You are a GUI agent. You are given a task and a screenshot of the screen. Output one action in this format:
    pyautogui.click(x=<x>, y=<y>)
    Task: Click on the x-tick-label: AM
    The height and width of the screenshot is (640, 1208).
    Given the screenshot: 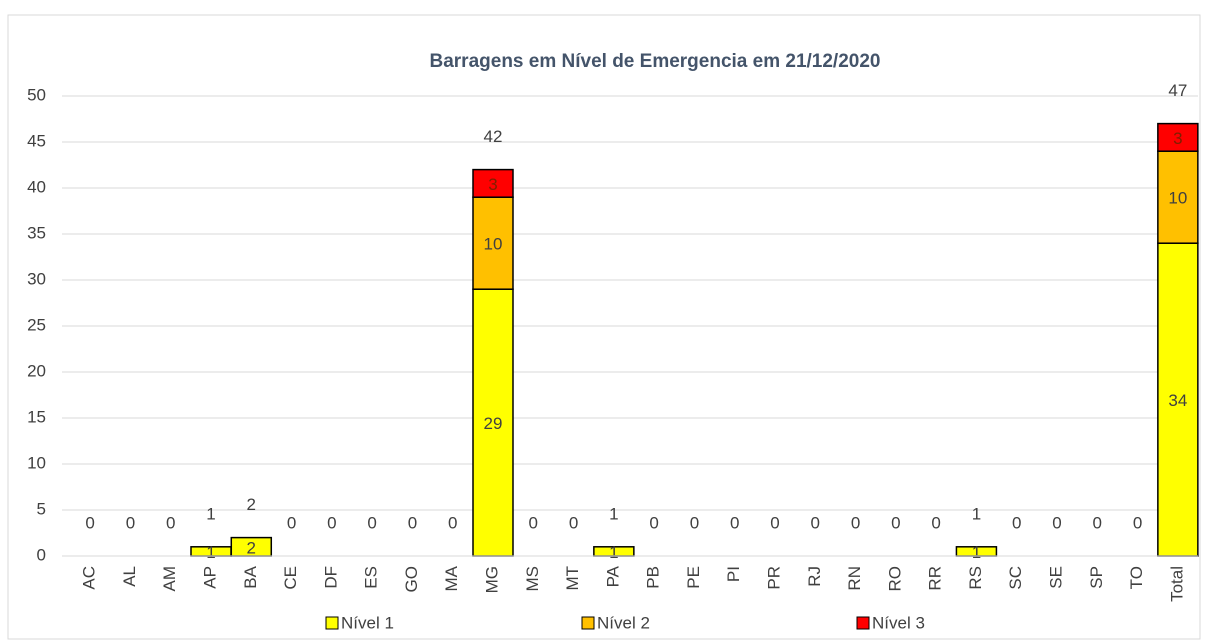 What is the action you would take?
    pyautogui.click(x=169, y=579)
    